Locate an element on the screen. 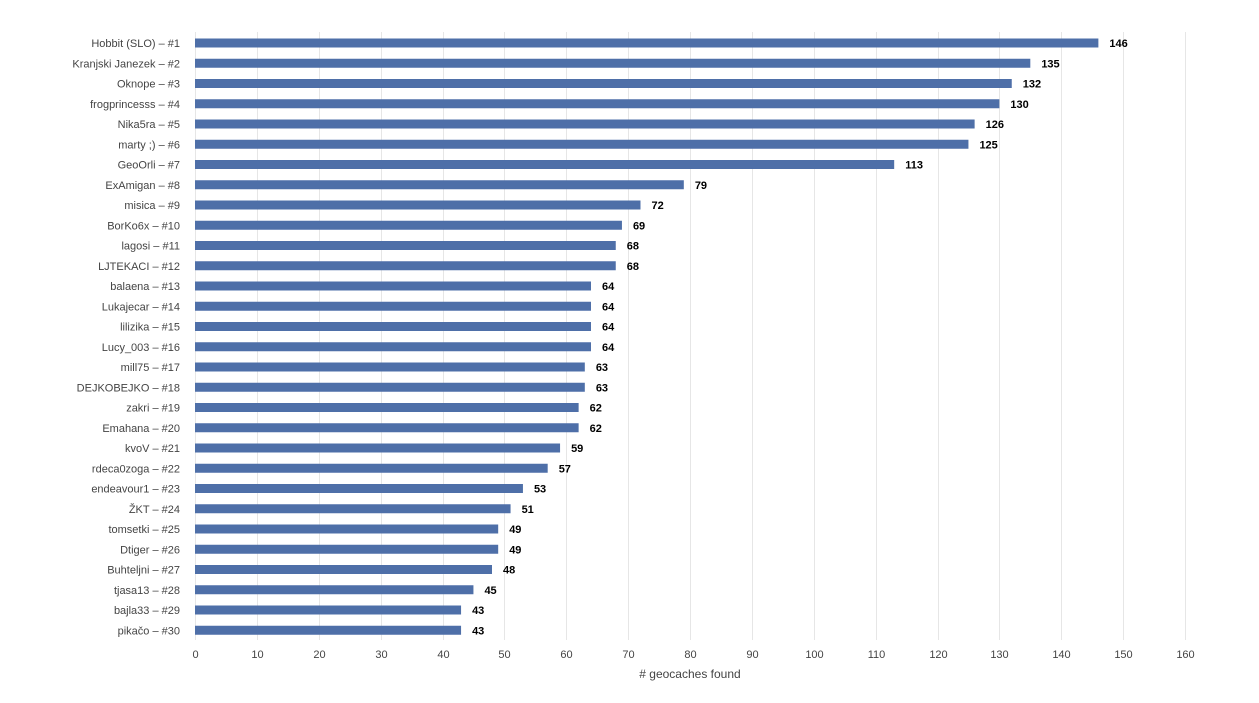  x-tick-label: 20 is located at coordinates (319, 655).